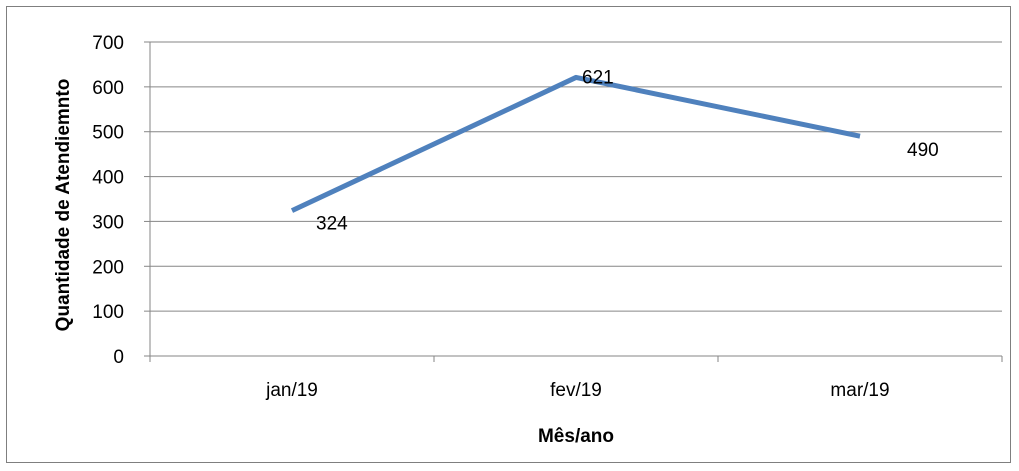 This screenshot has height=471, width=1019. I want to click on x-tick-label: mar/19, so click(859, 390).